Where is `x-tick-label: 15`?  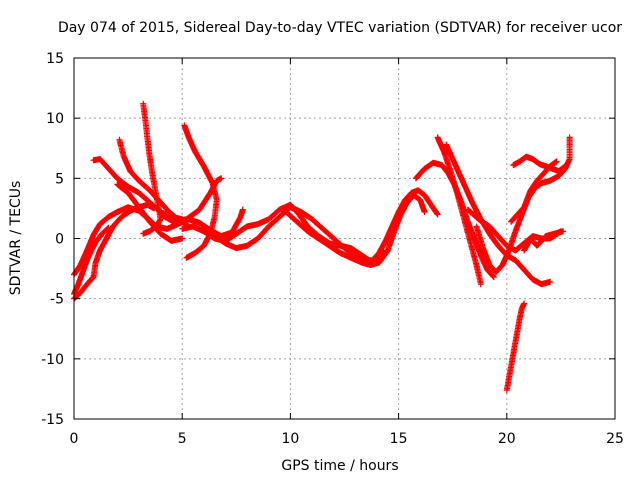
x-tick-label: 15 is located at coordinates (399, 439).